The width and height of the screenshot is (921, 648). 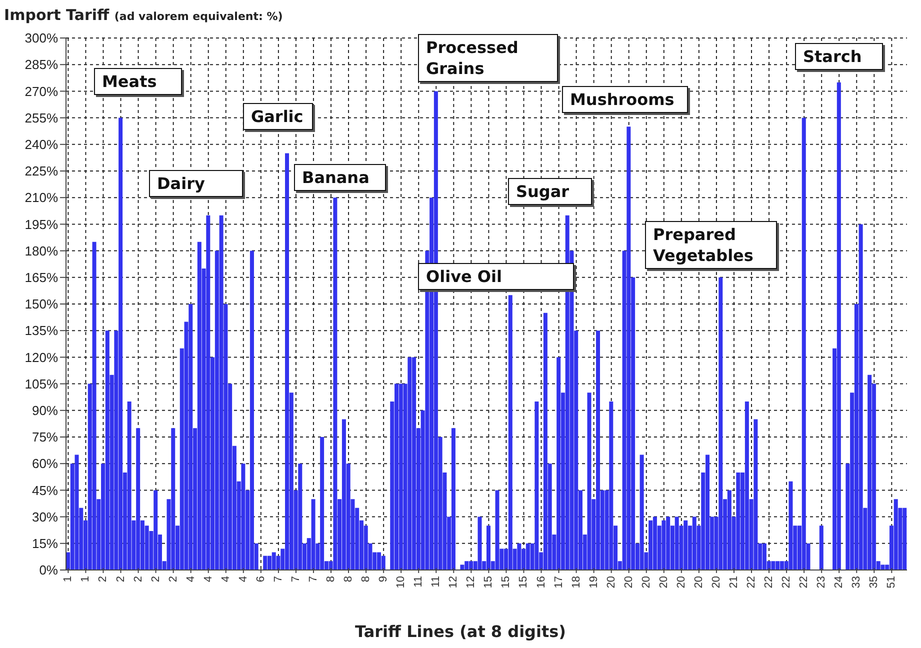 I want to click on y-tick-label: 60%, so click(x=45, y=464).